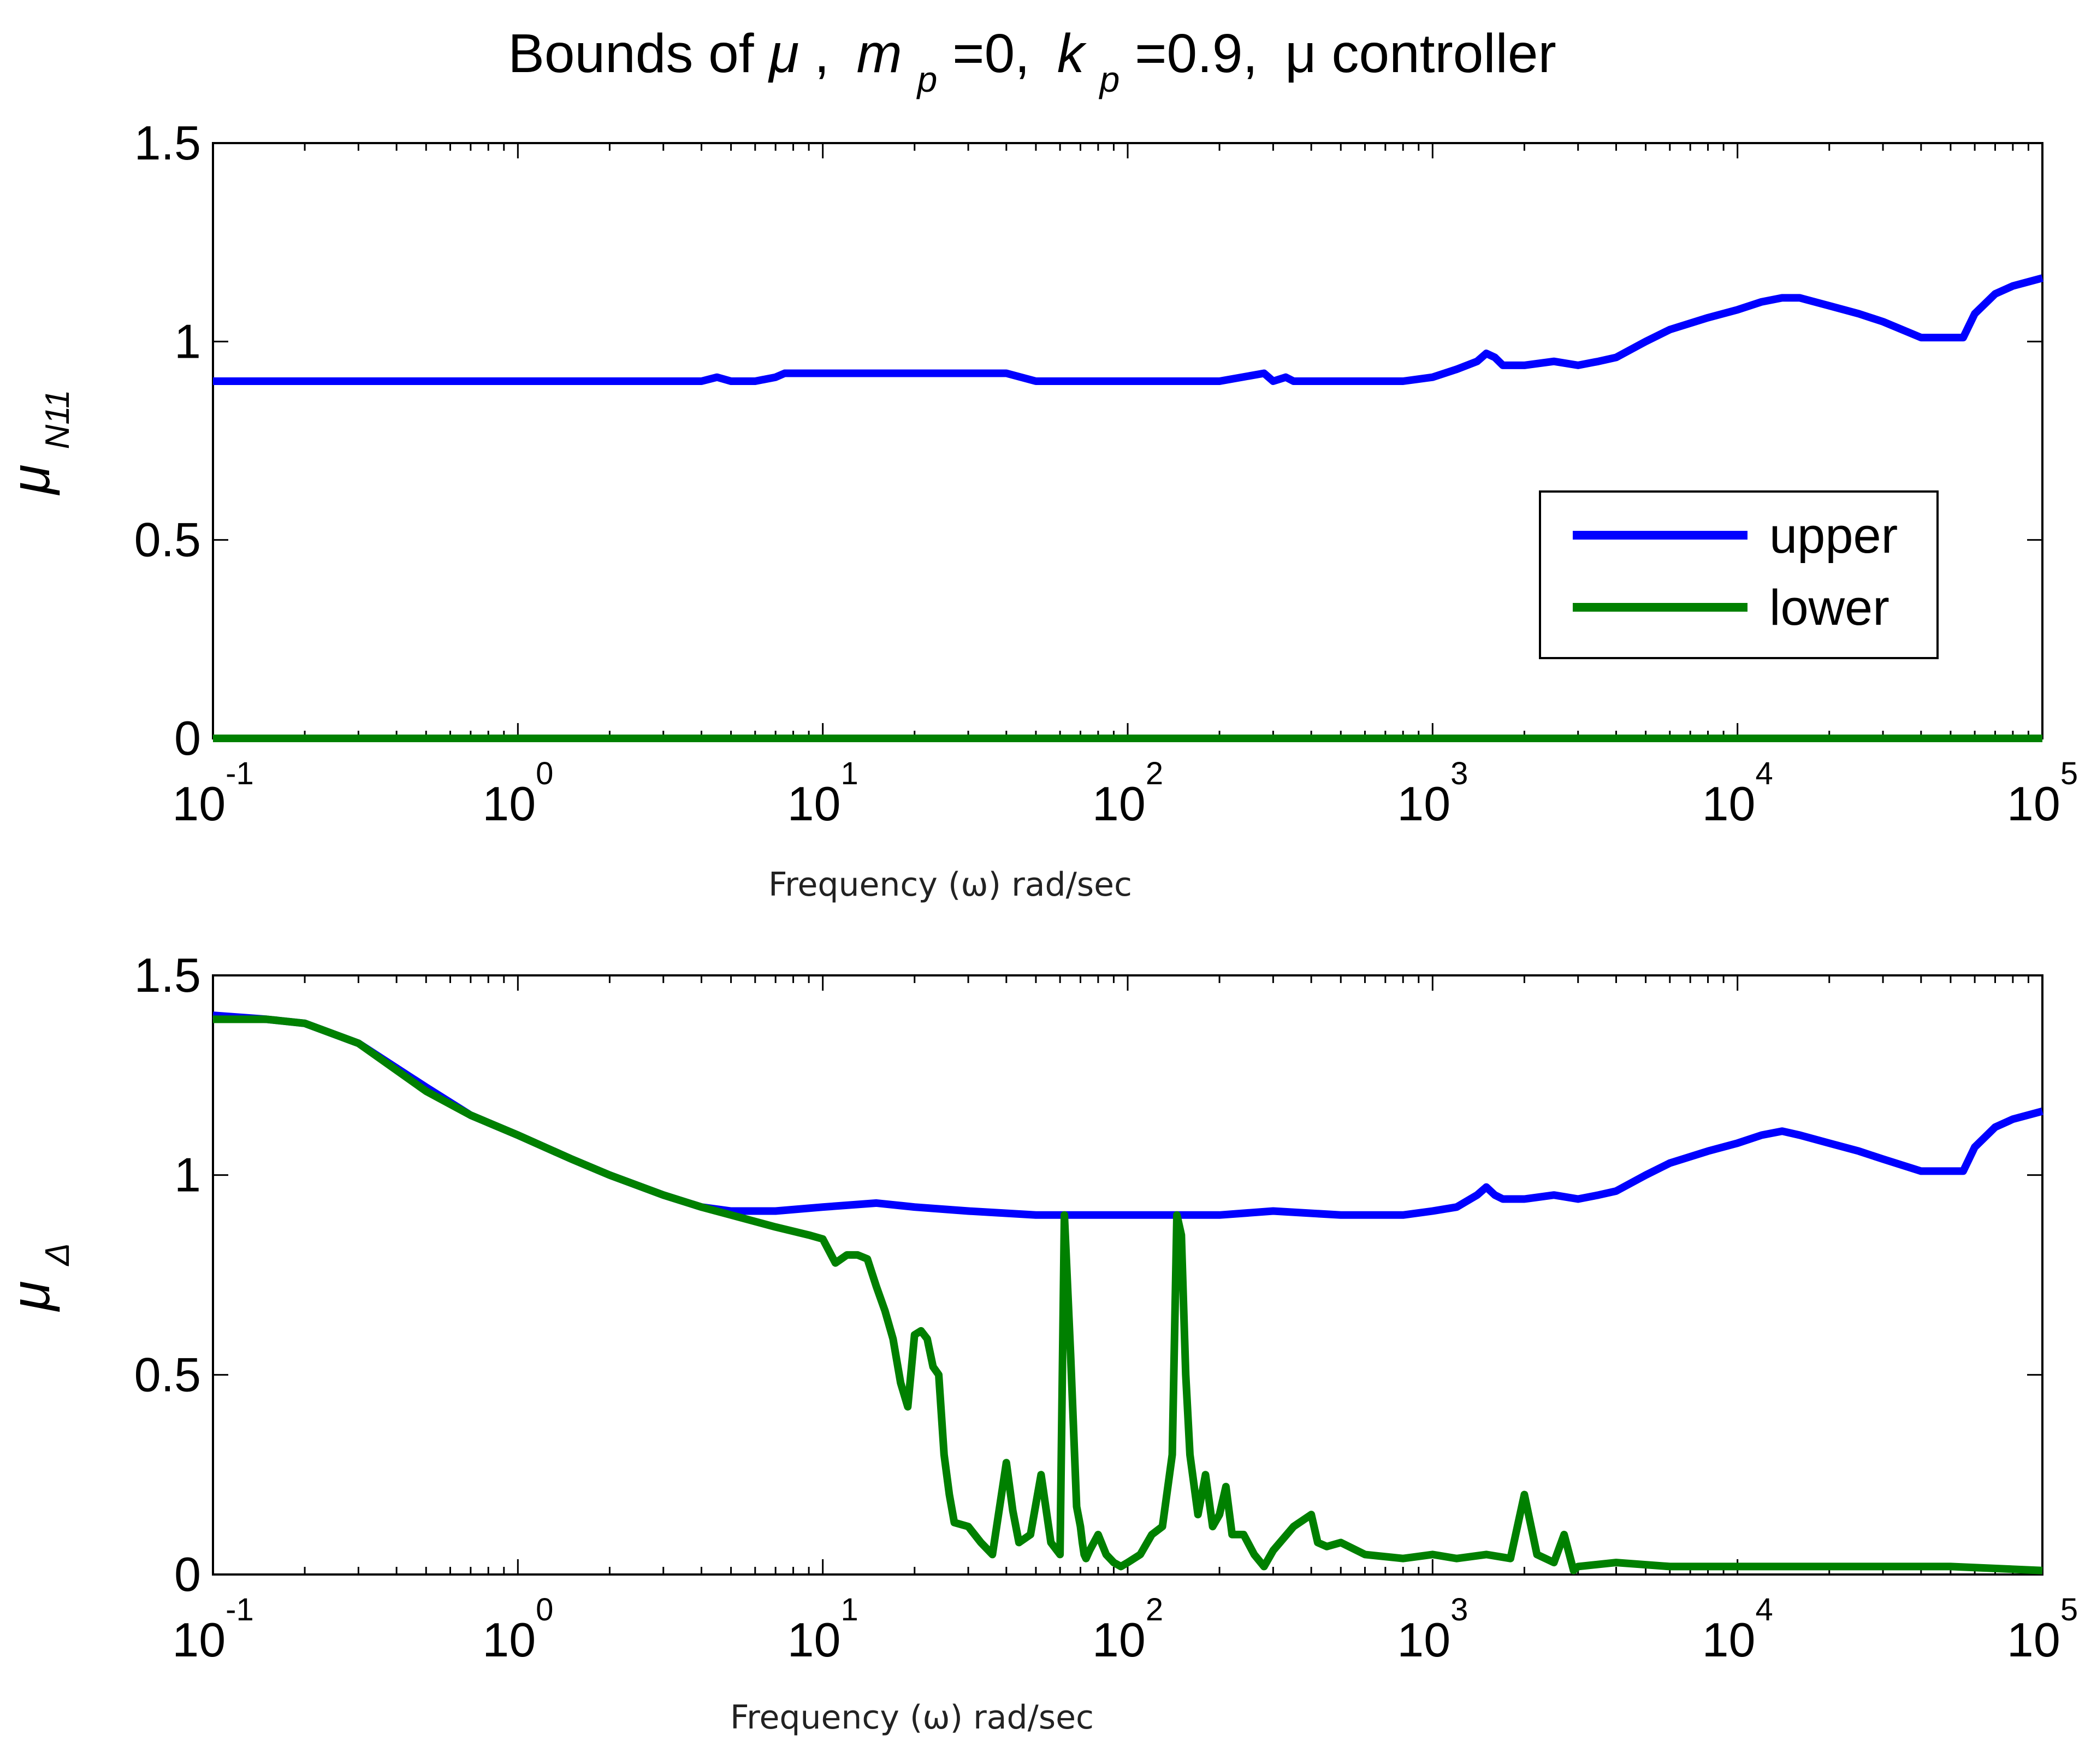 Image resolution: width=2097 pixels, height=1764 pixels. Describe the element at coordinates (1829, 608) in the screenshot. I see `legend-lower-label: lower` at that location.